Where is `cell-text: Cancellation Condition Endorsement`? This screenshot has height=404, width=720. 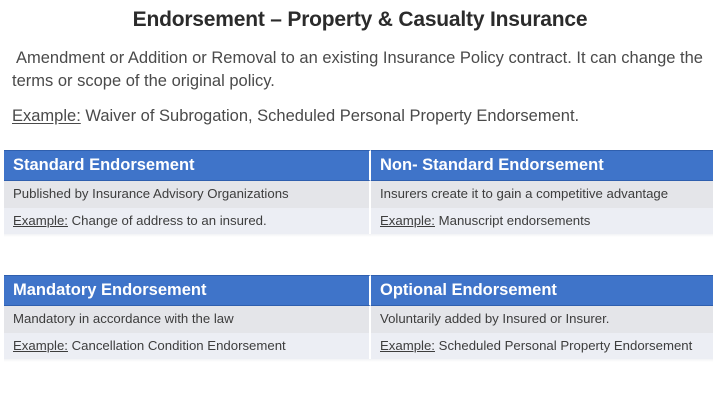 cell-text: Cancellation Condition Endorsement is located at coordinates (176, 345).